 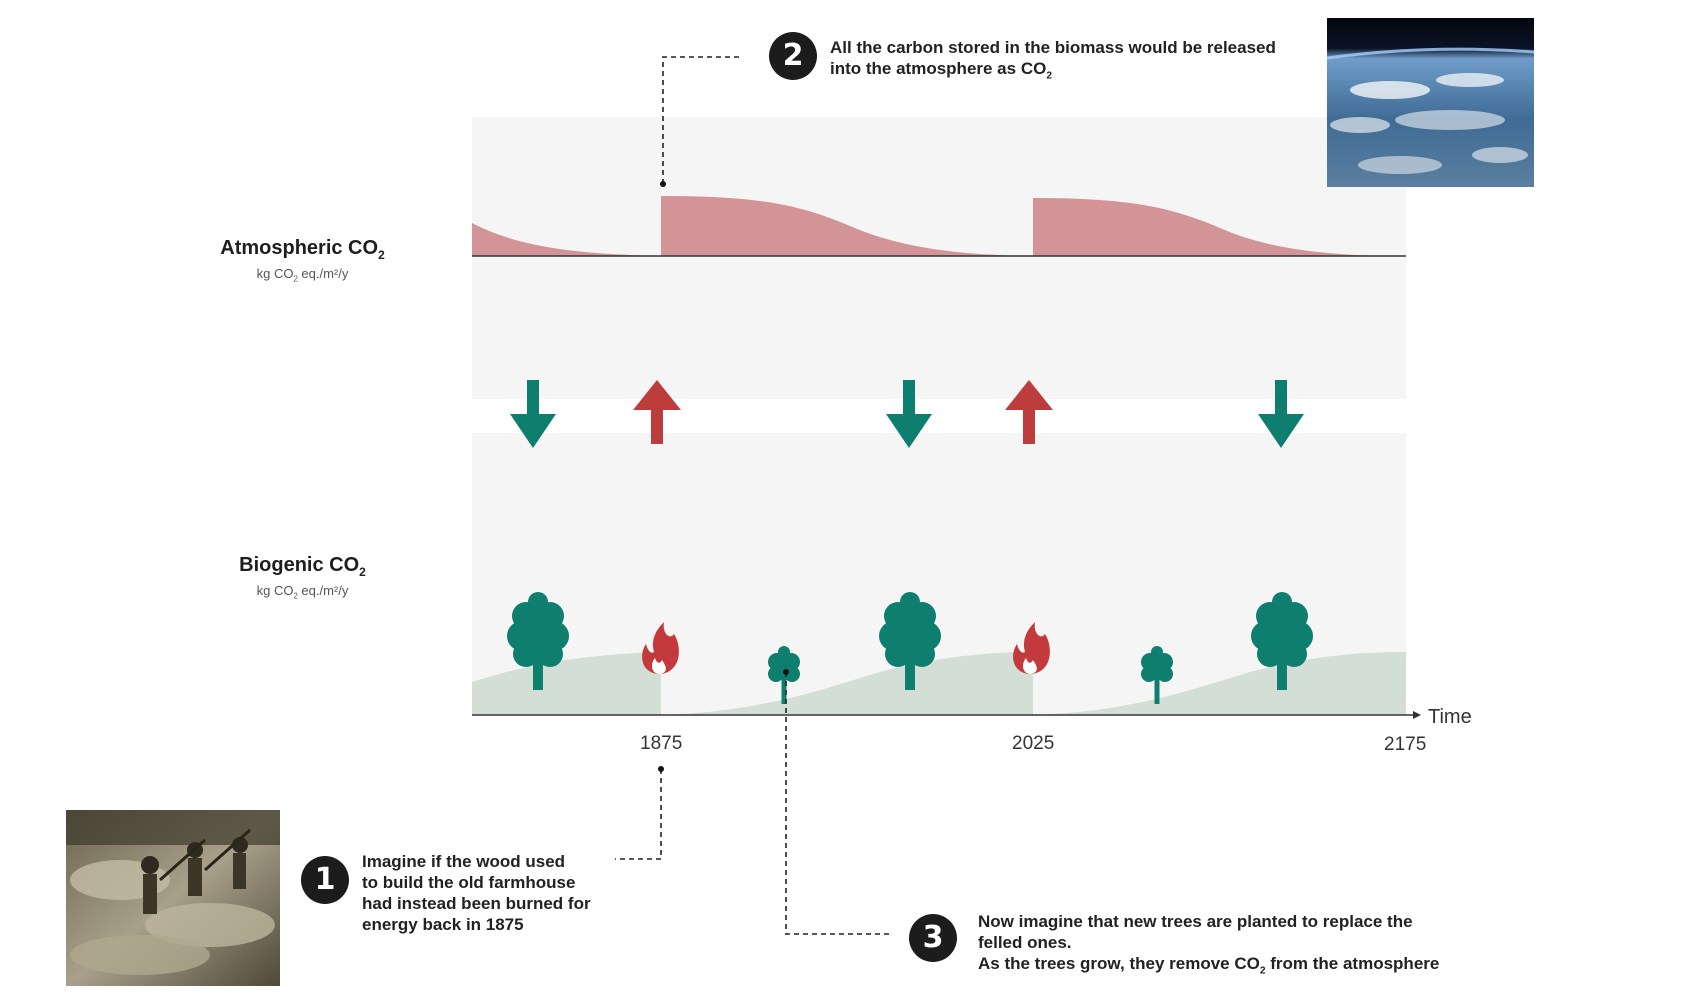 I want to click on biogenic-unit: kg CO2 eq./m²/y, so click(x=302, y=592).